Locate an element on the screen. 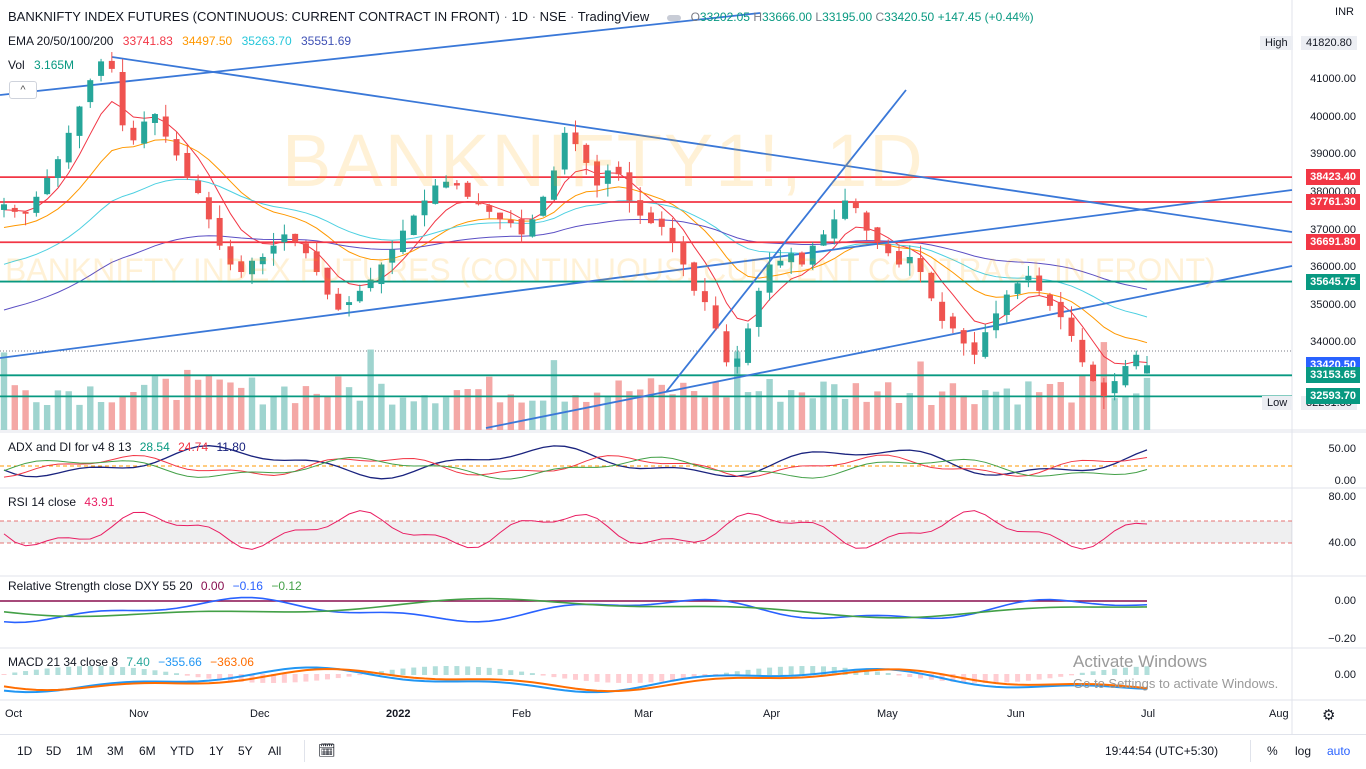 This screenshot has width=1366, height=769. log-toggle: log is located at coordinates (1303, 751).